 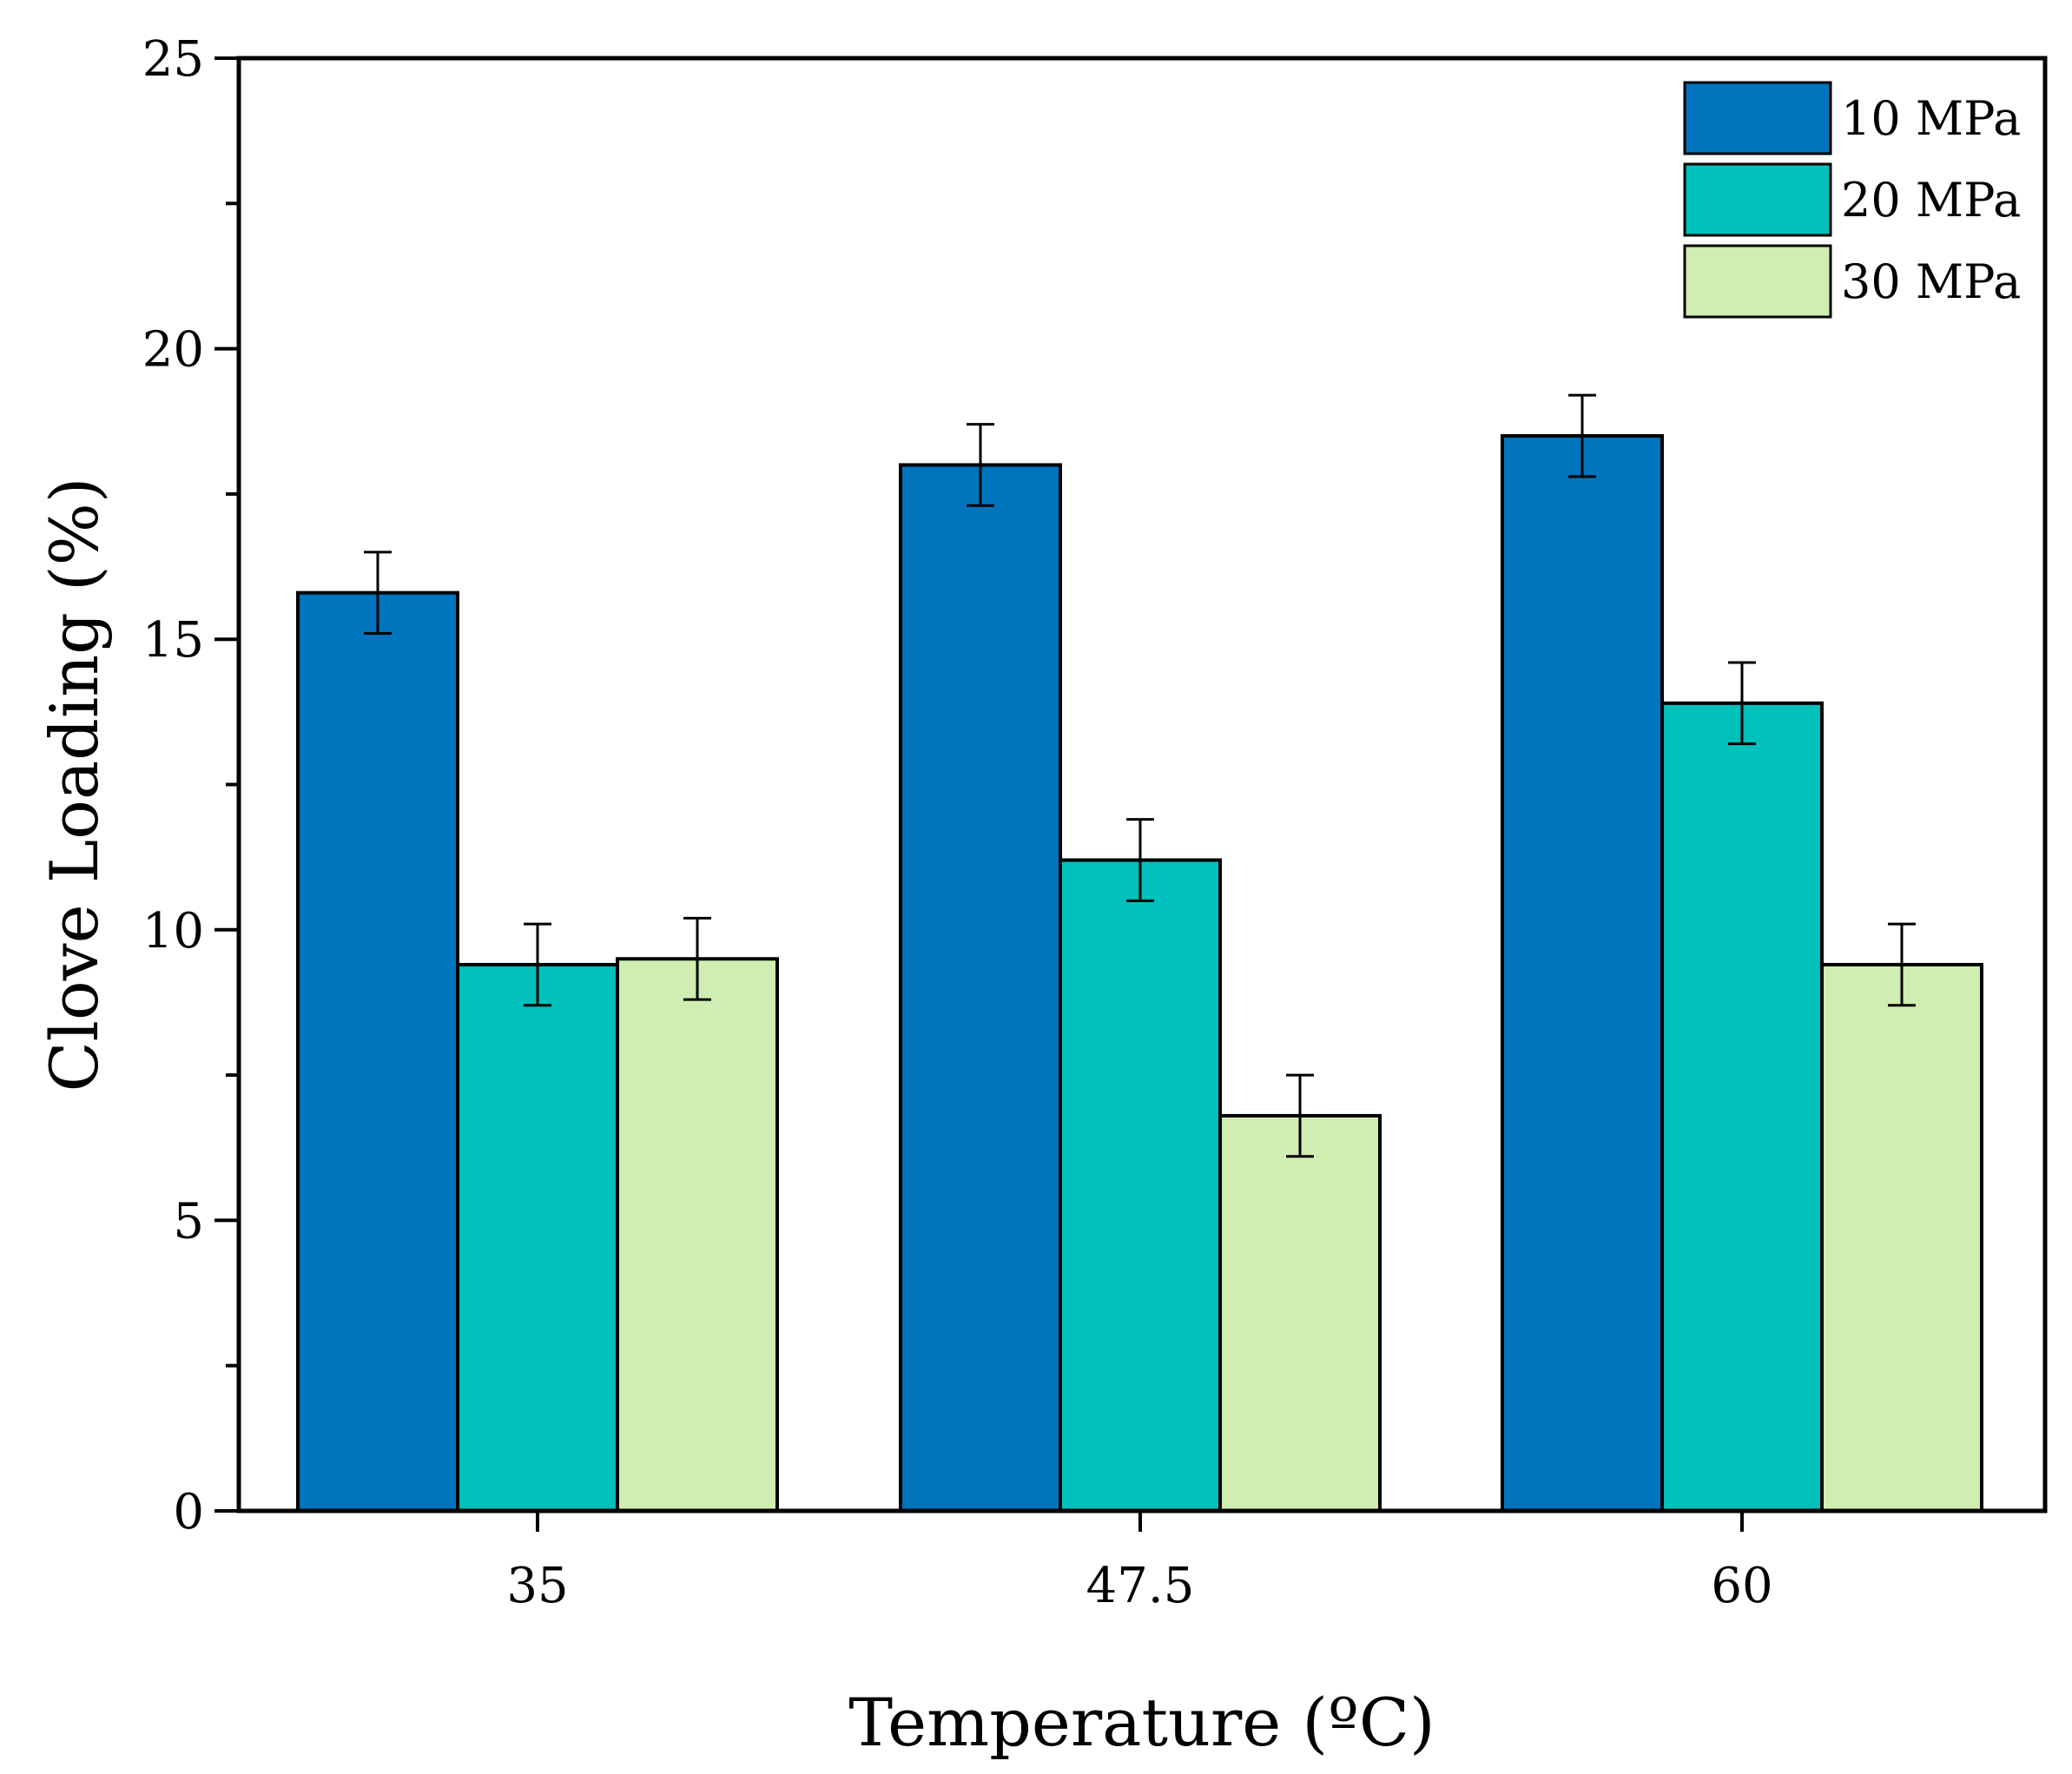 What do you see at coordinates (1141, 1586) in the screenshot?
I see `x-tick-label: 47.5` at bounding box center [1141, 1586].